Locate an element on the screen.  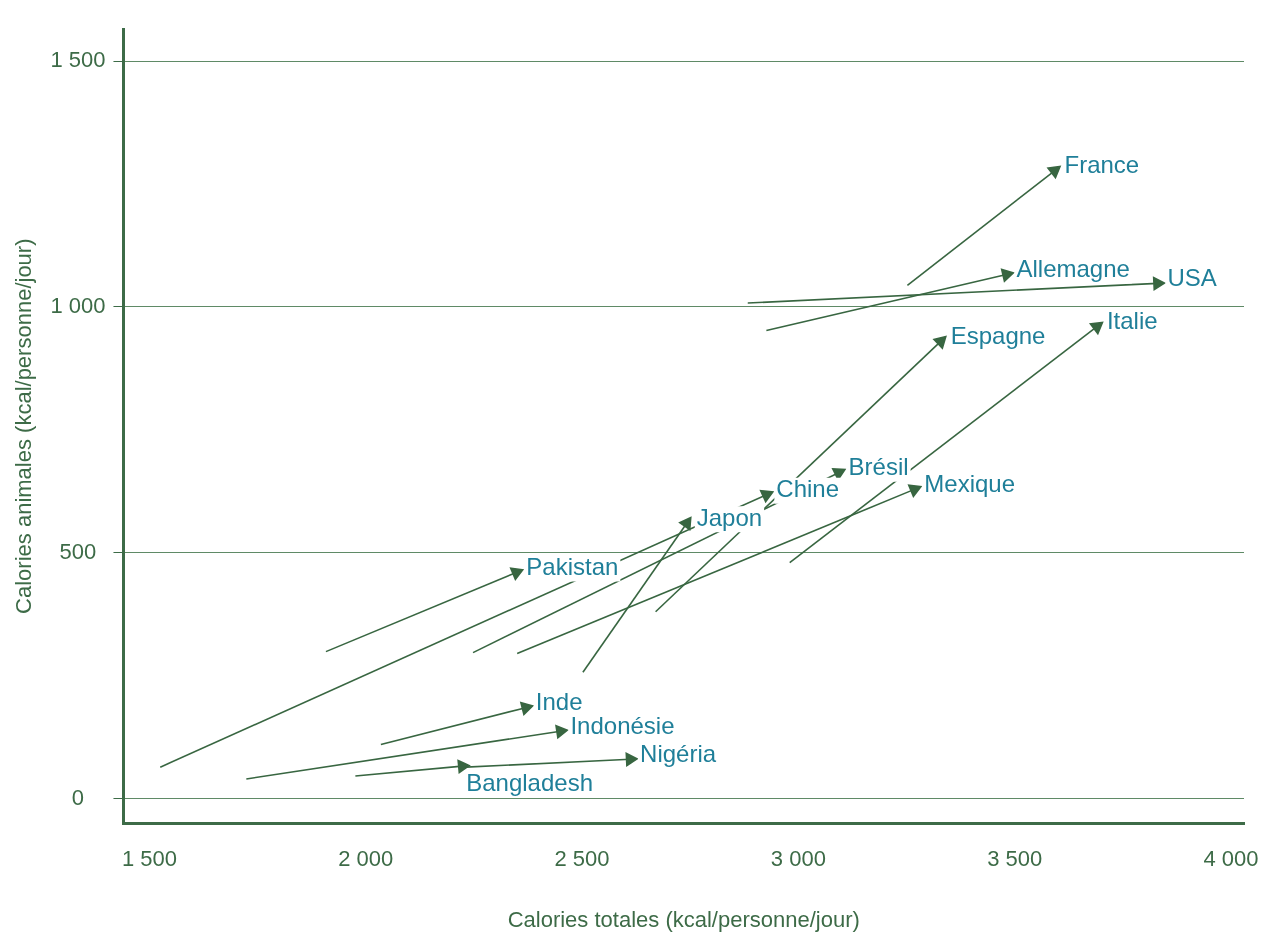
series-label: Chine is located at coordinates (808, 489).